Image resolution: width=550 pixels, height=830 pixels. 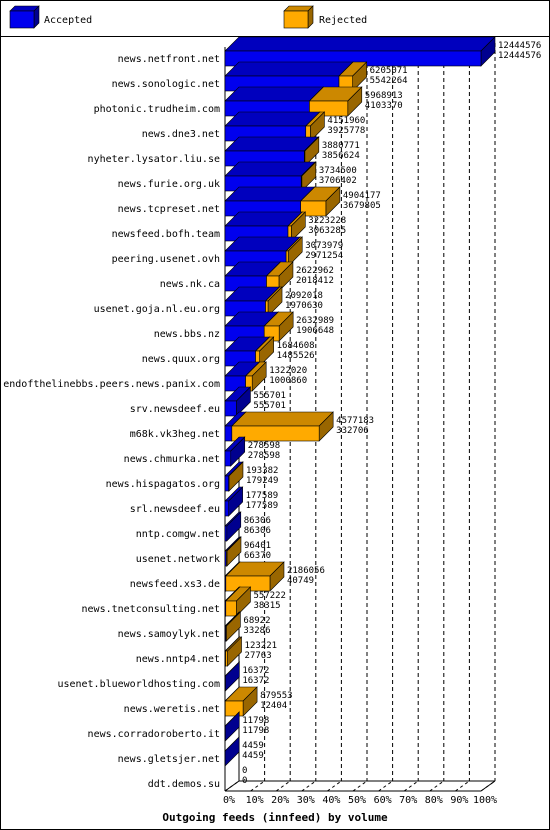 I want to click on category-label: usenet.network, so click(x=178, y=559).